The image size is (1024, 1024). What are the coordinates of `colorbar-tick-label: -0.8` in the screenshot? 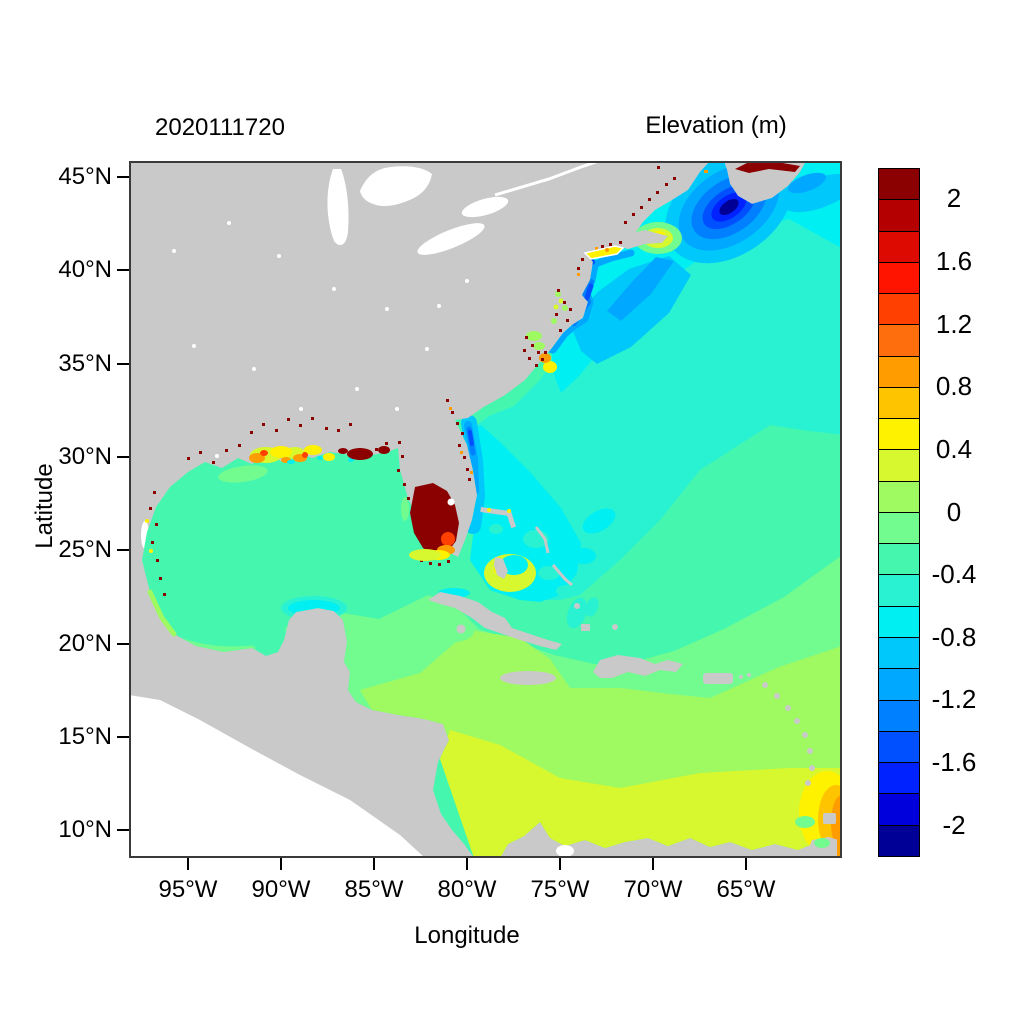 It's located at (954, 636).